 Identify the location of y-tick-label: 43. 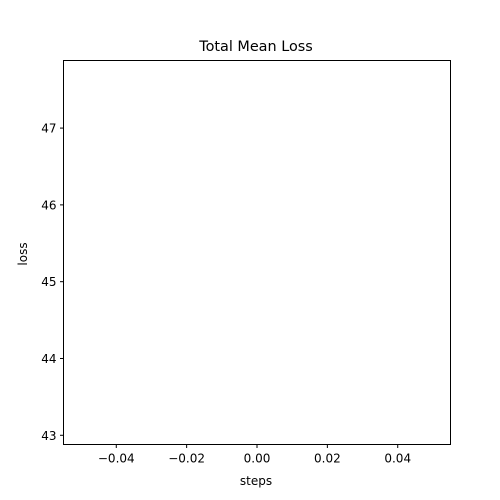
(48, 436).